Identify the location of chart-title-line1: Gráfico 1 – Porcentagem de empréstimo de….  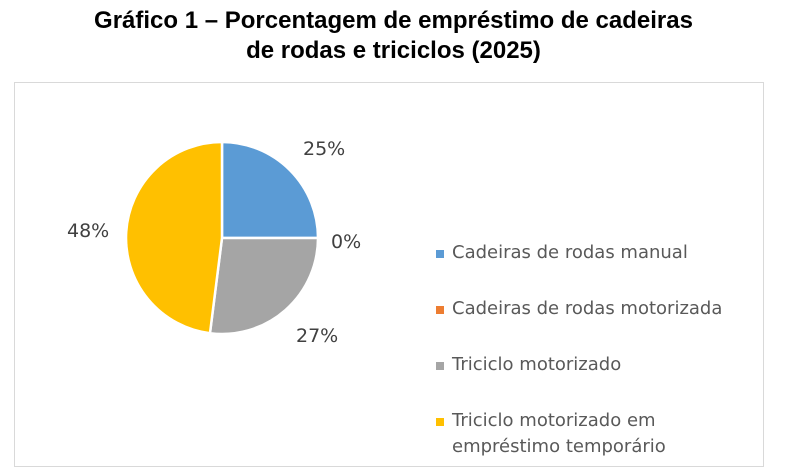
(393, 20).